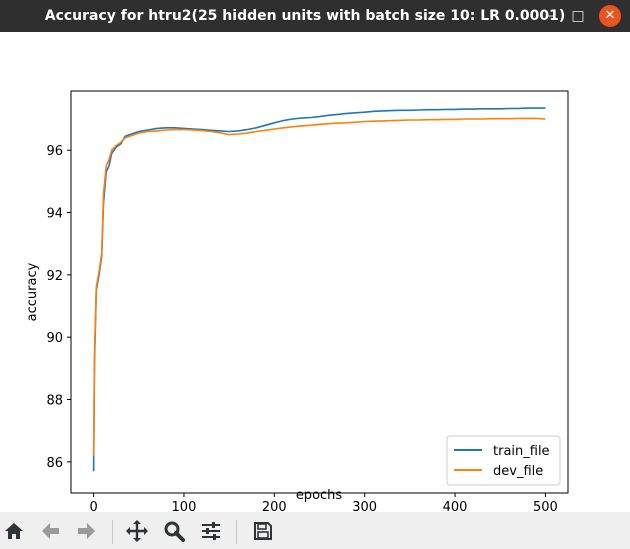 This screenshot has width=630, height=549. What do you see at coordinates (54, 151) in the screenshot?
I see `y-tick-label: 96` at bounding box center [54, 151].